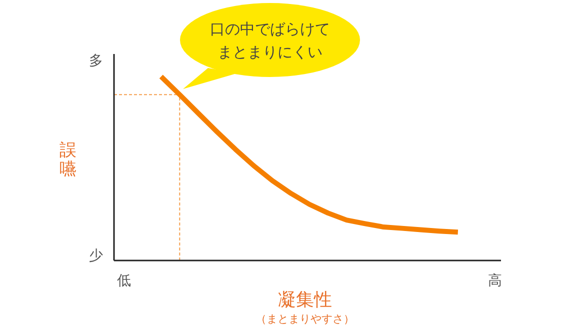 The image size is (570, 326). I want to click on text: 少, so click(96, 256).